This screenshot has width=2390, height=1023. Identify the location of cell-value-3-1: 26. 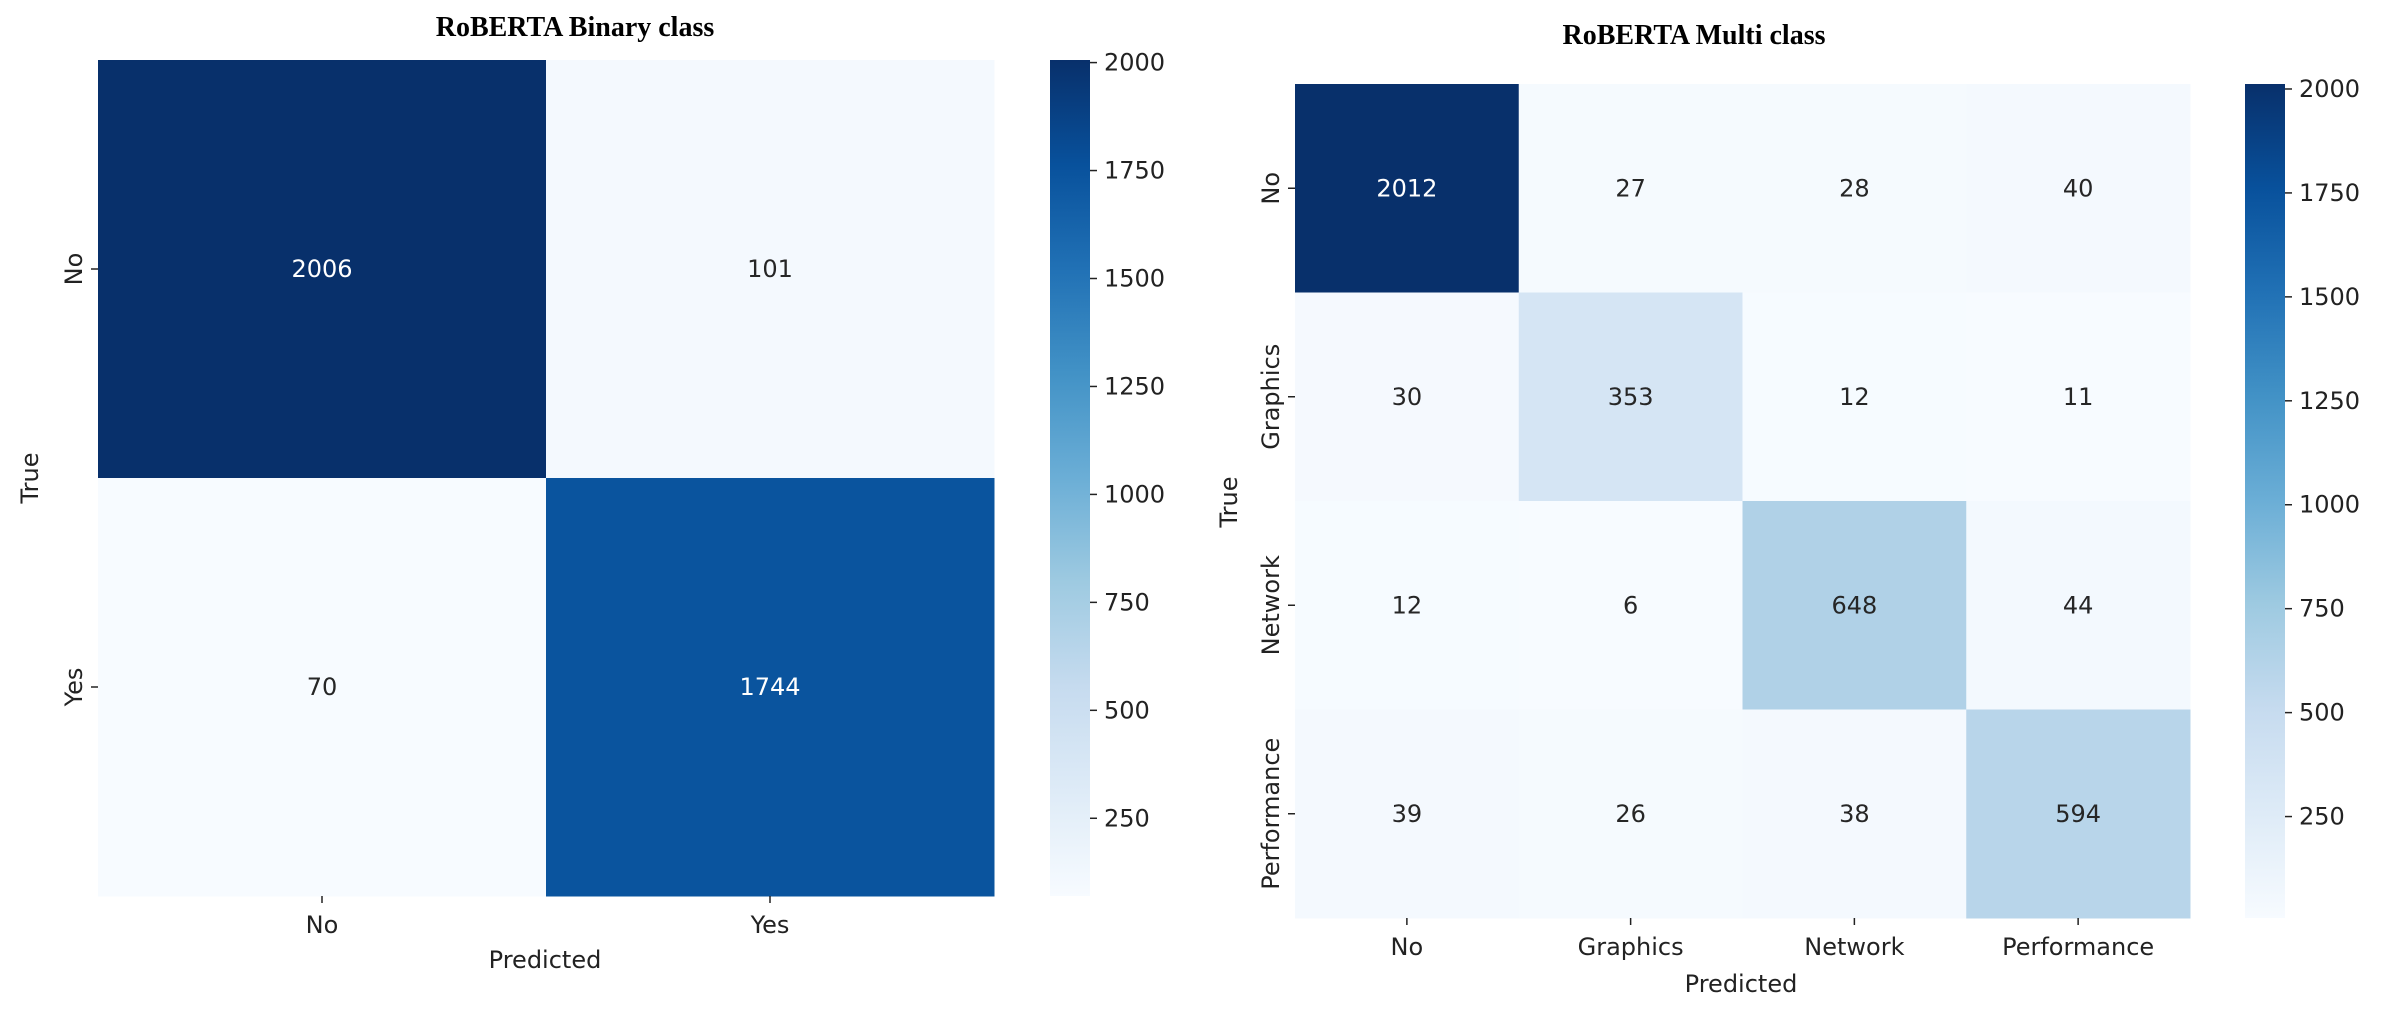
(1630, 814).